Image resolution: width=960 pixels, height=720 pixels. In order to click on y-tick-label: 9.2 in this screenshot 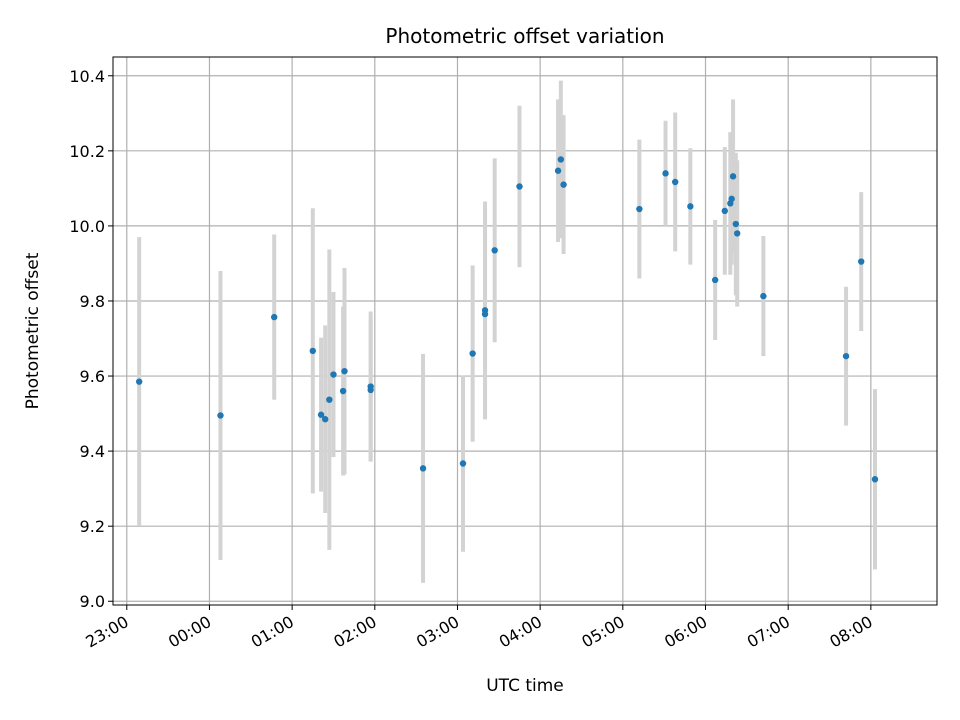, I will do `click(92, 526)`.